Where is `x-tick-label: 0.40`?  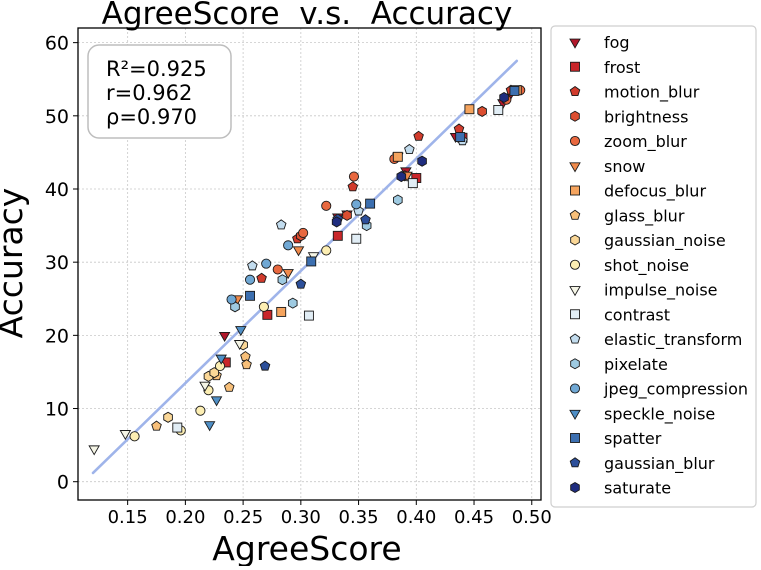
x-tick-label: 0.40 is located at coordinates (416, 517).